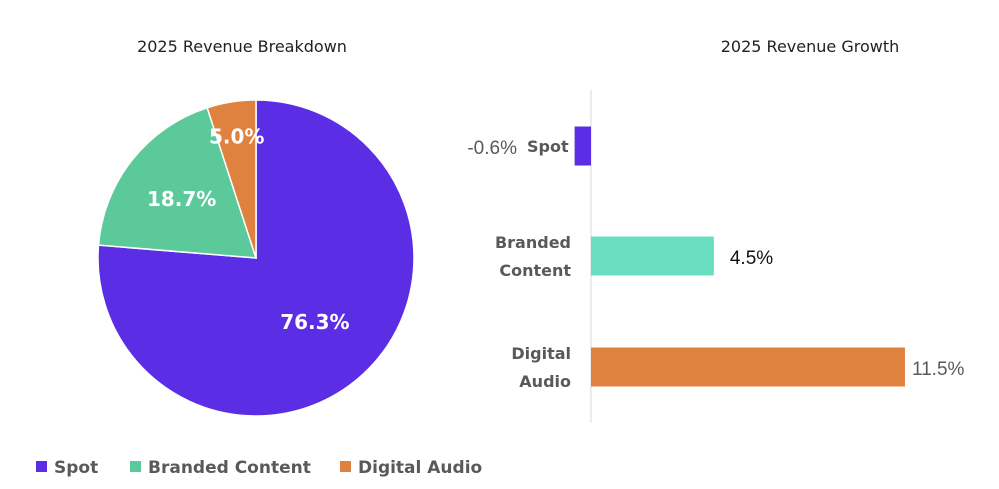 This screenshot has width=999, height=489. Describe the element at coordinates (535, 270) in the screenshot. I see `category-label: Content` at that location.